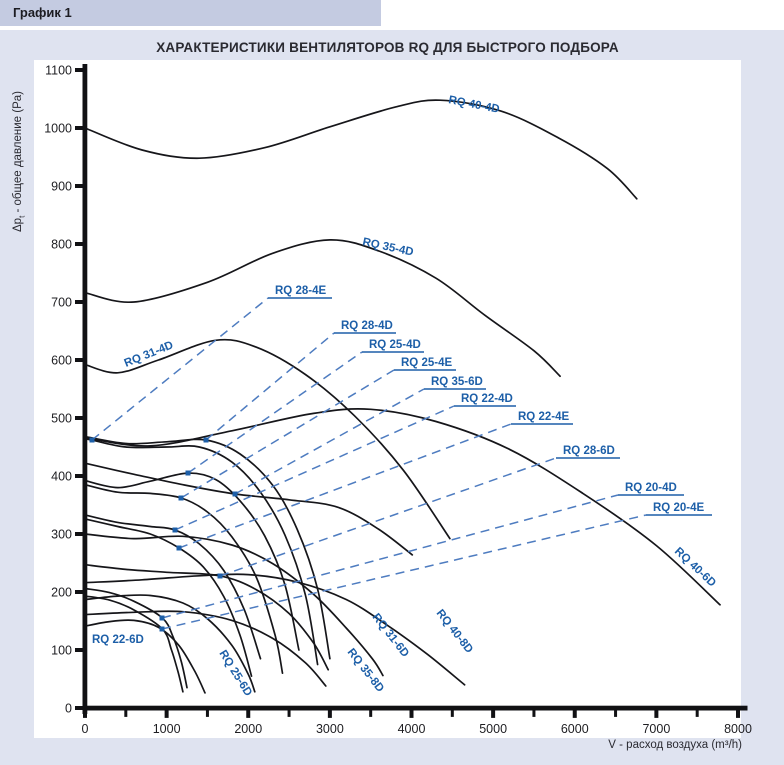 This screenshot has height=765, width=784. I want to click on curve-rq-28-4e, so click(201, 552).